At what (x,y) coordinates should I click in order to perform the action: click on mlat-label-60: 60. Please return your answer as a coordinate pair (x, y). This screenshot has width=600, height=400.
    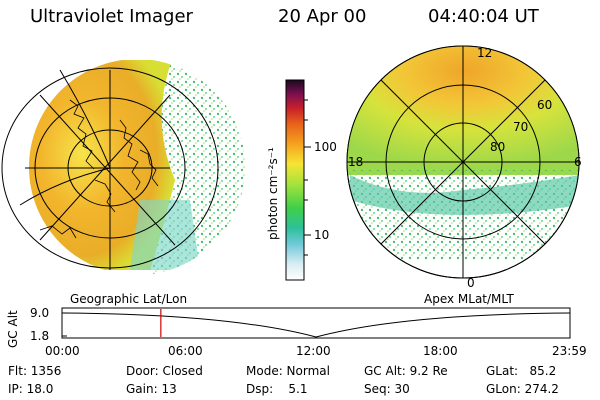
    Looking at the image, I should click on (545, 105).